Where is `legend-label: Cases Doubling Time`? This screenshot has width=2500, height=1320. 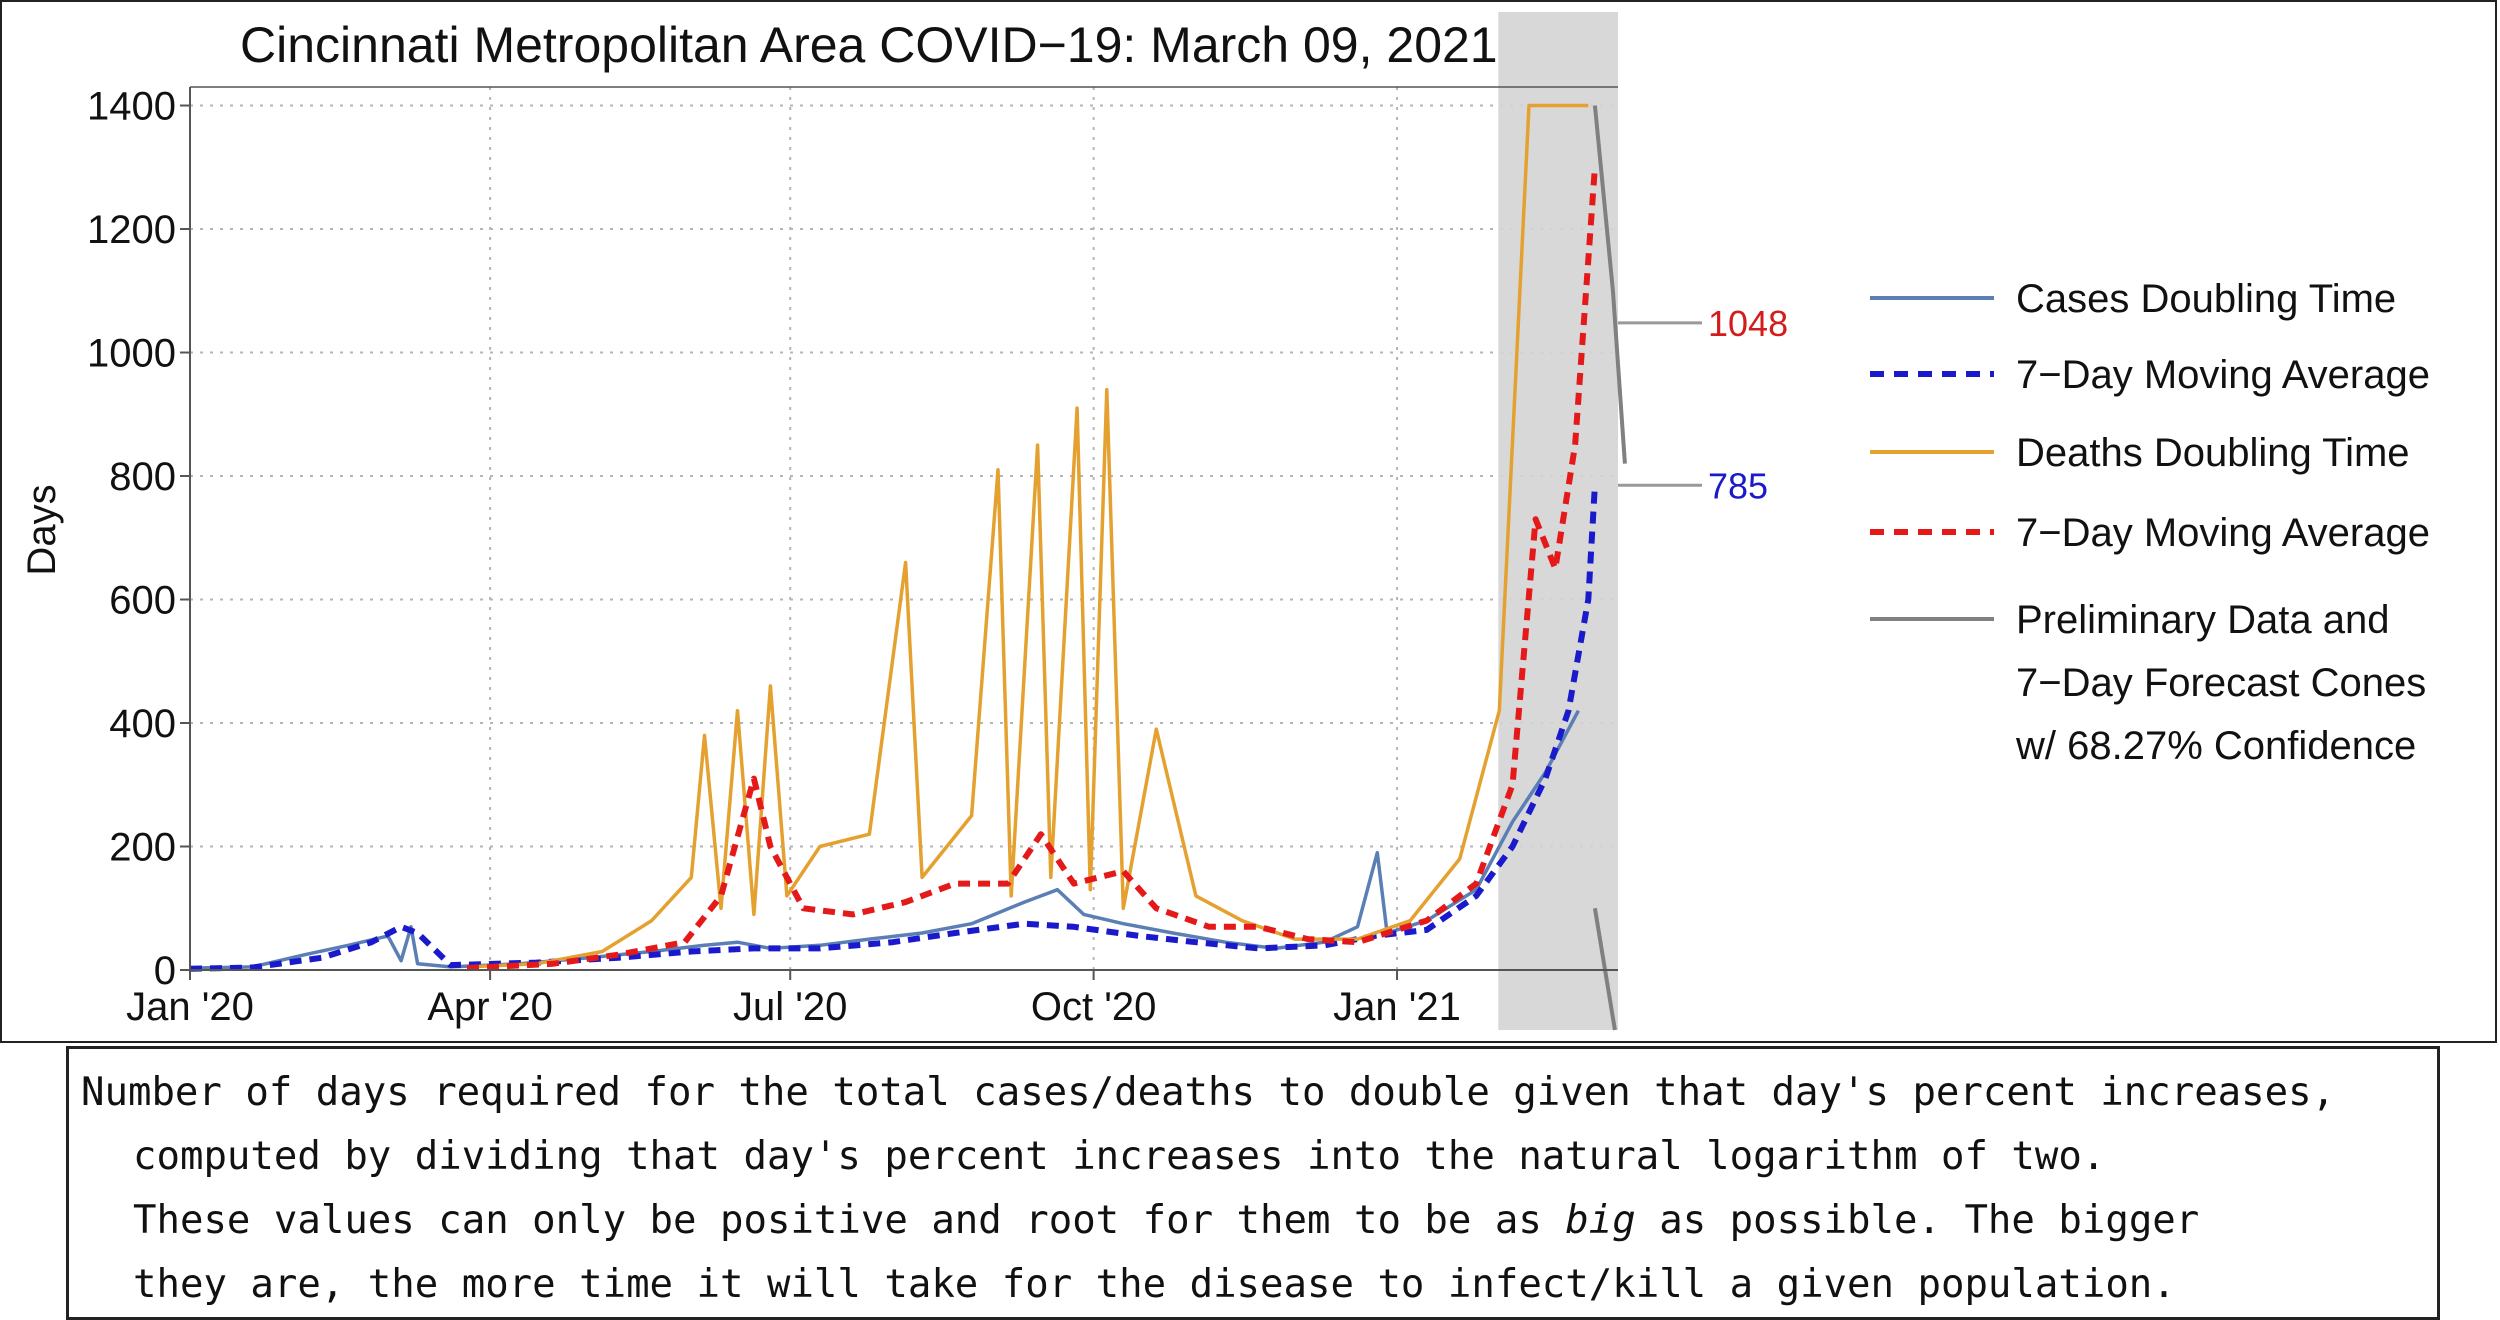
legend-label: Cases Doubling Time is located at coordinates (2206, 299).